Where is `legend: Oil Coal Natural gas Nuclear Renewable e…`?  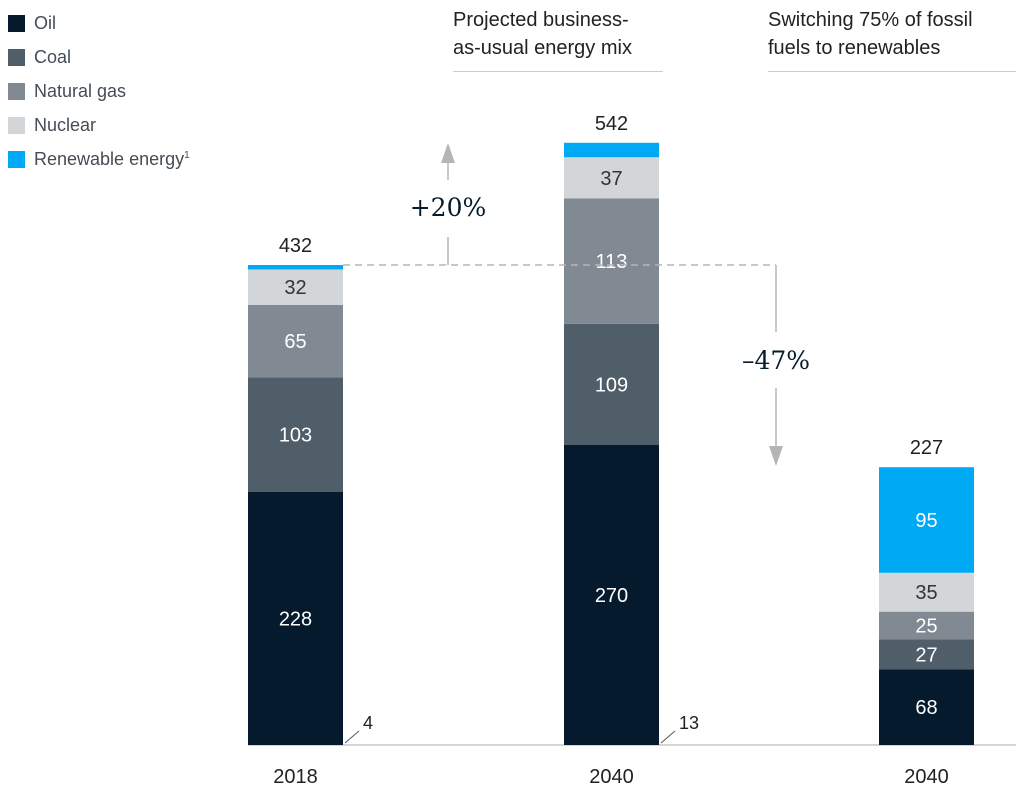
legend: Oil Coal Natural gas Nuclear Renewable e… is located at coordinates (99, 91).